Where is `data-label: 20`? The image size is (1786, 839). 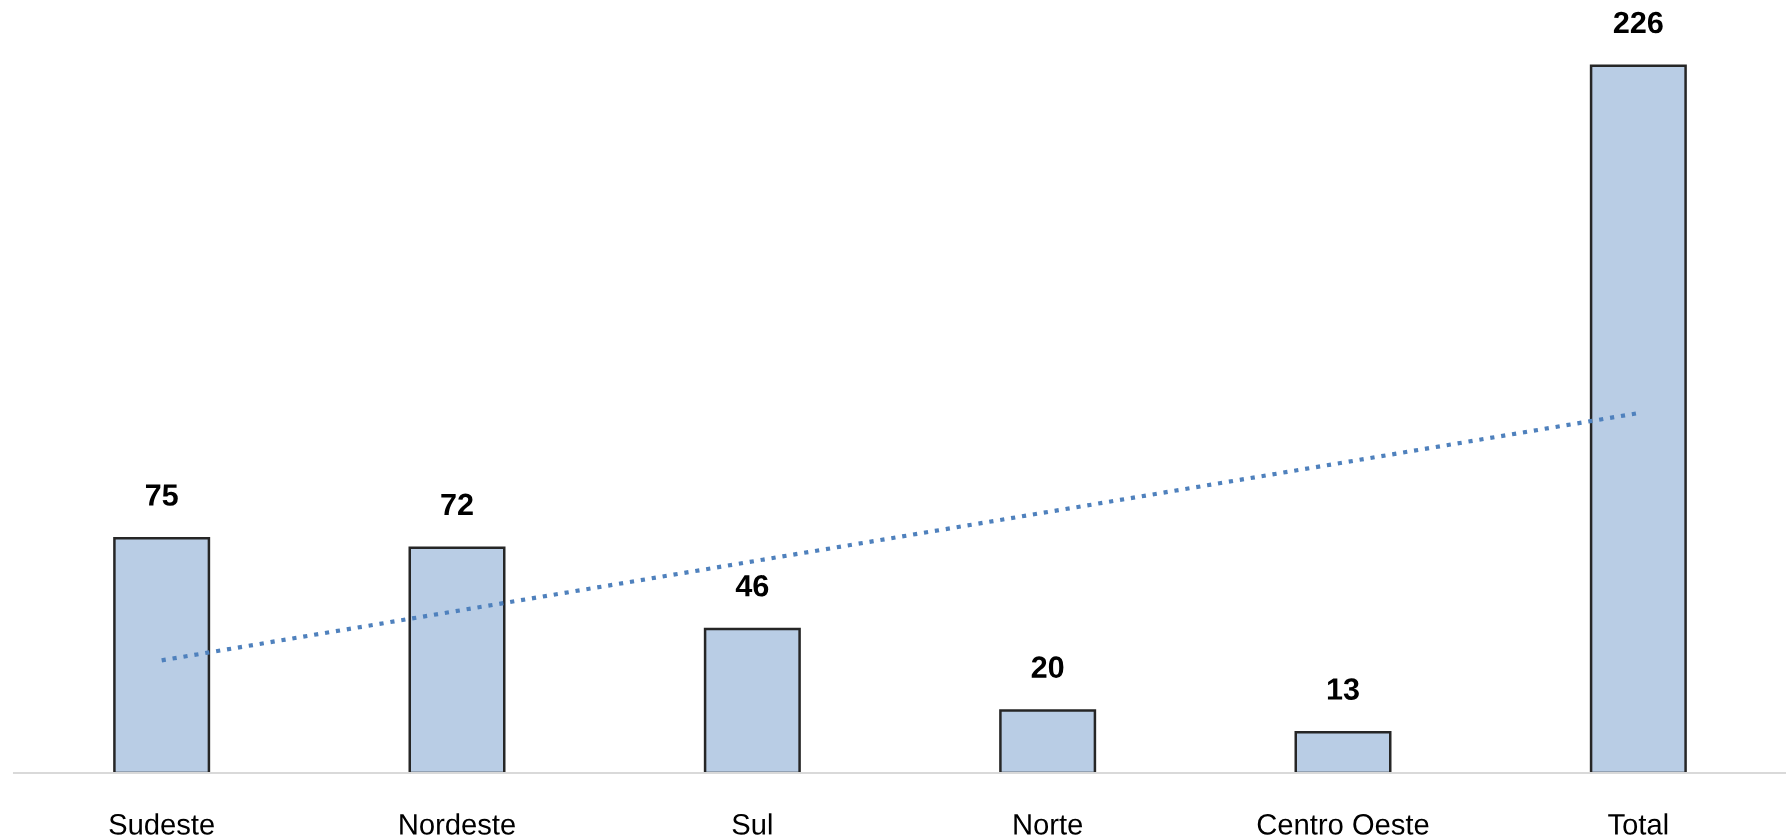 data-label: 20 is located at coordinates (1047, 667).